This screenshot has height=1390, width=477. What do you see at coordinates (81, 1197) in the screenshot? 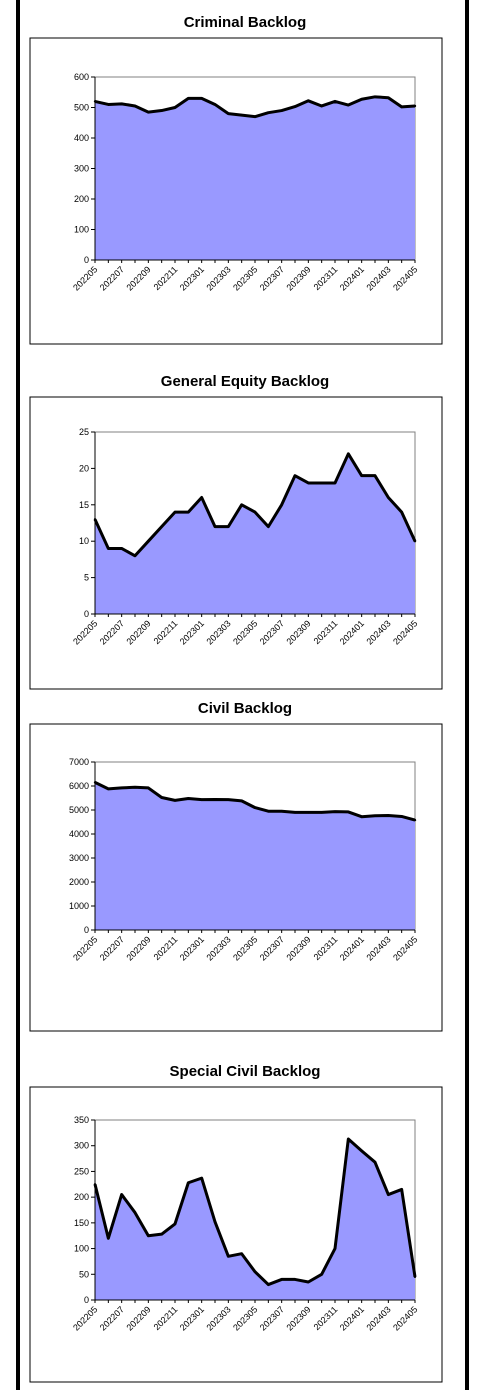
I see `y-tick-label: 200` at bounding box center [81, 1197].